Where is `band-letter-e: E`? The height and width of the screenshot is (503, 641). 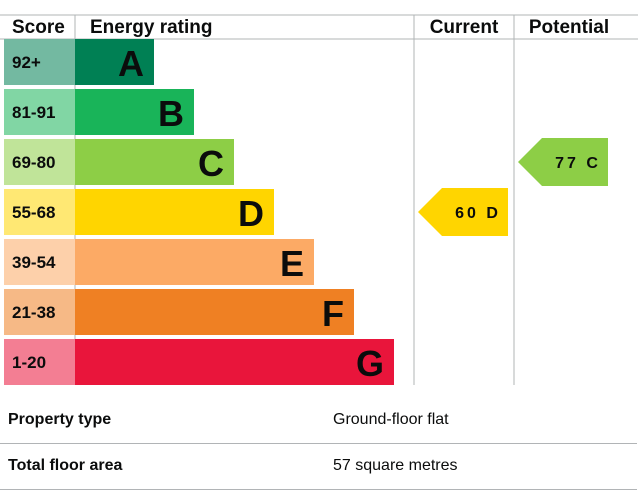 band-letter-e: E is located at coordinates (292, 263).